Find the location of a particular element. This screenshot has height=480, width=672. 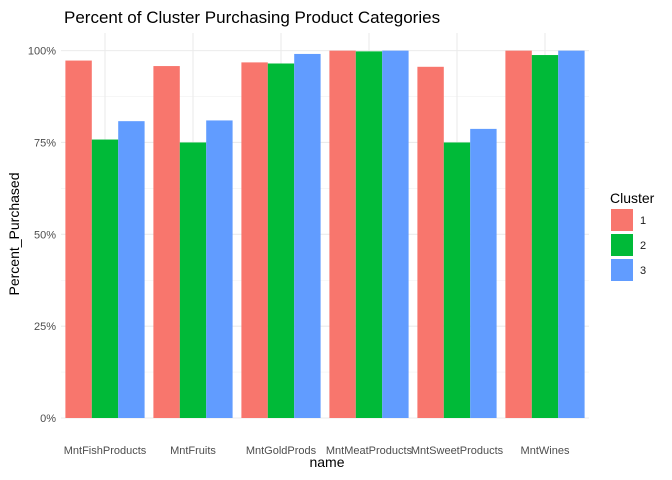

y-axis-title: Percent_Purchased is located at coordinates (14, 234).